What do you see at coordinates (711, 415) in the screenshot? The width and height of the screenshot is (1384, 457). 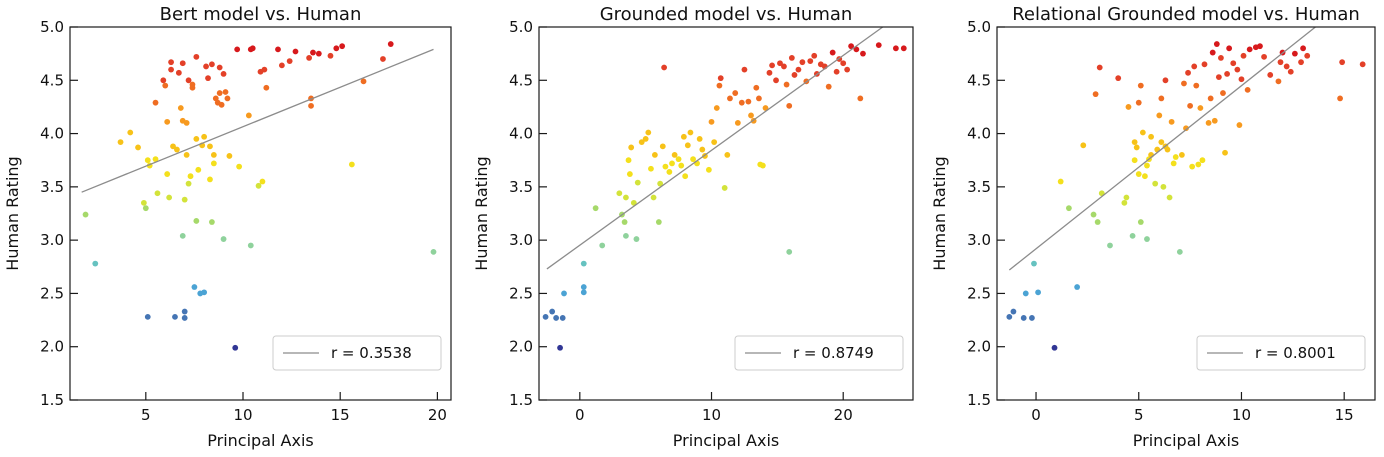 I see `x-tick-label: 10` at bounding box center [711, 415].